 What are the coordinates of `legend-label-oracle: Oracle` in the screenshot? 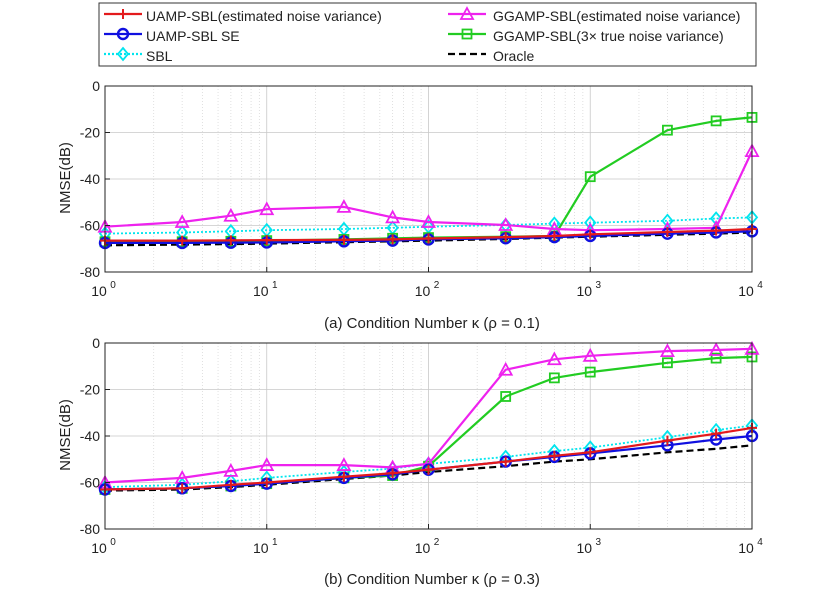 It's located at (513, 56).